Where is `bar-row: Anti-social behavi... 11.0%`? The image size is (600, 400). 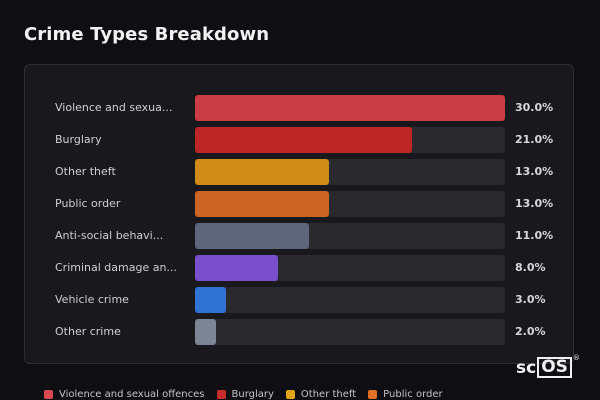 bar-row: Anti-social behavi... 11.0% is located at coordinates (300, 236).